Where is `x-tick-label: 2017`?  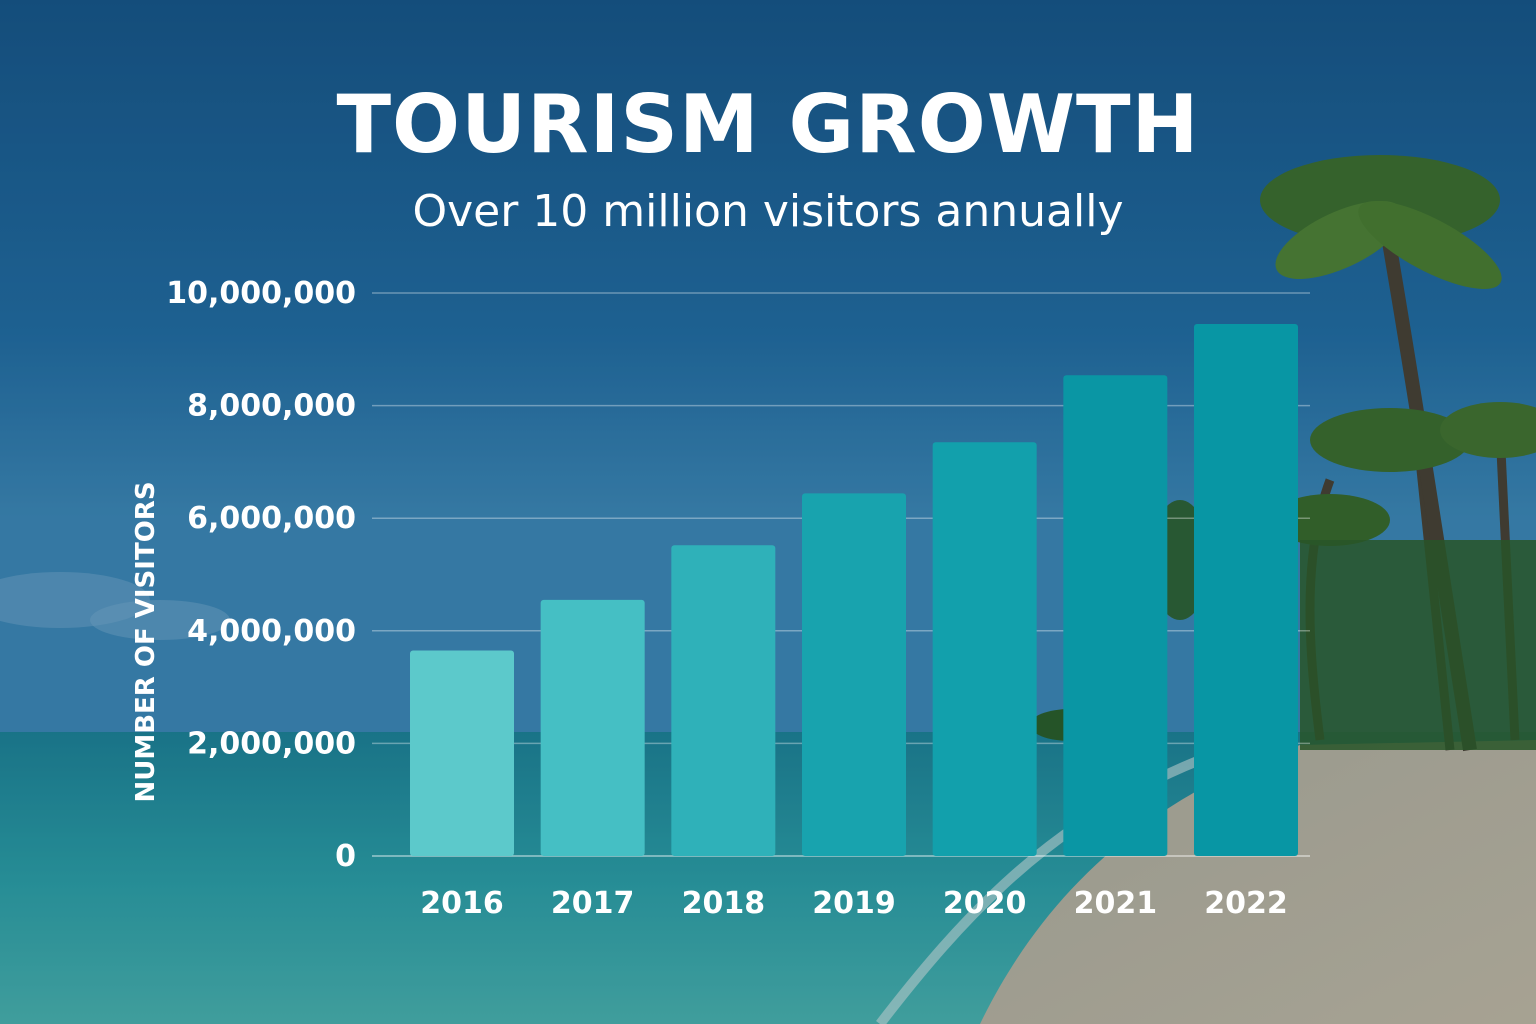
x-tick-label: 2017 is located at coordinates (593, 903).